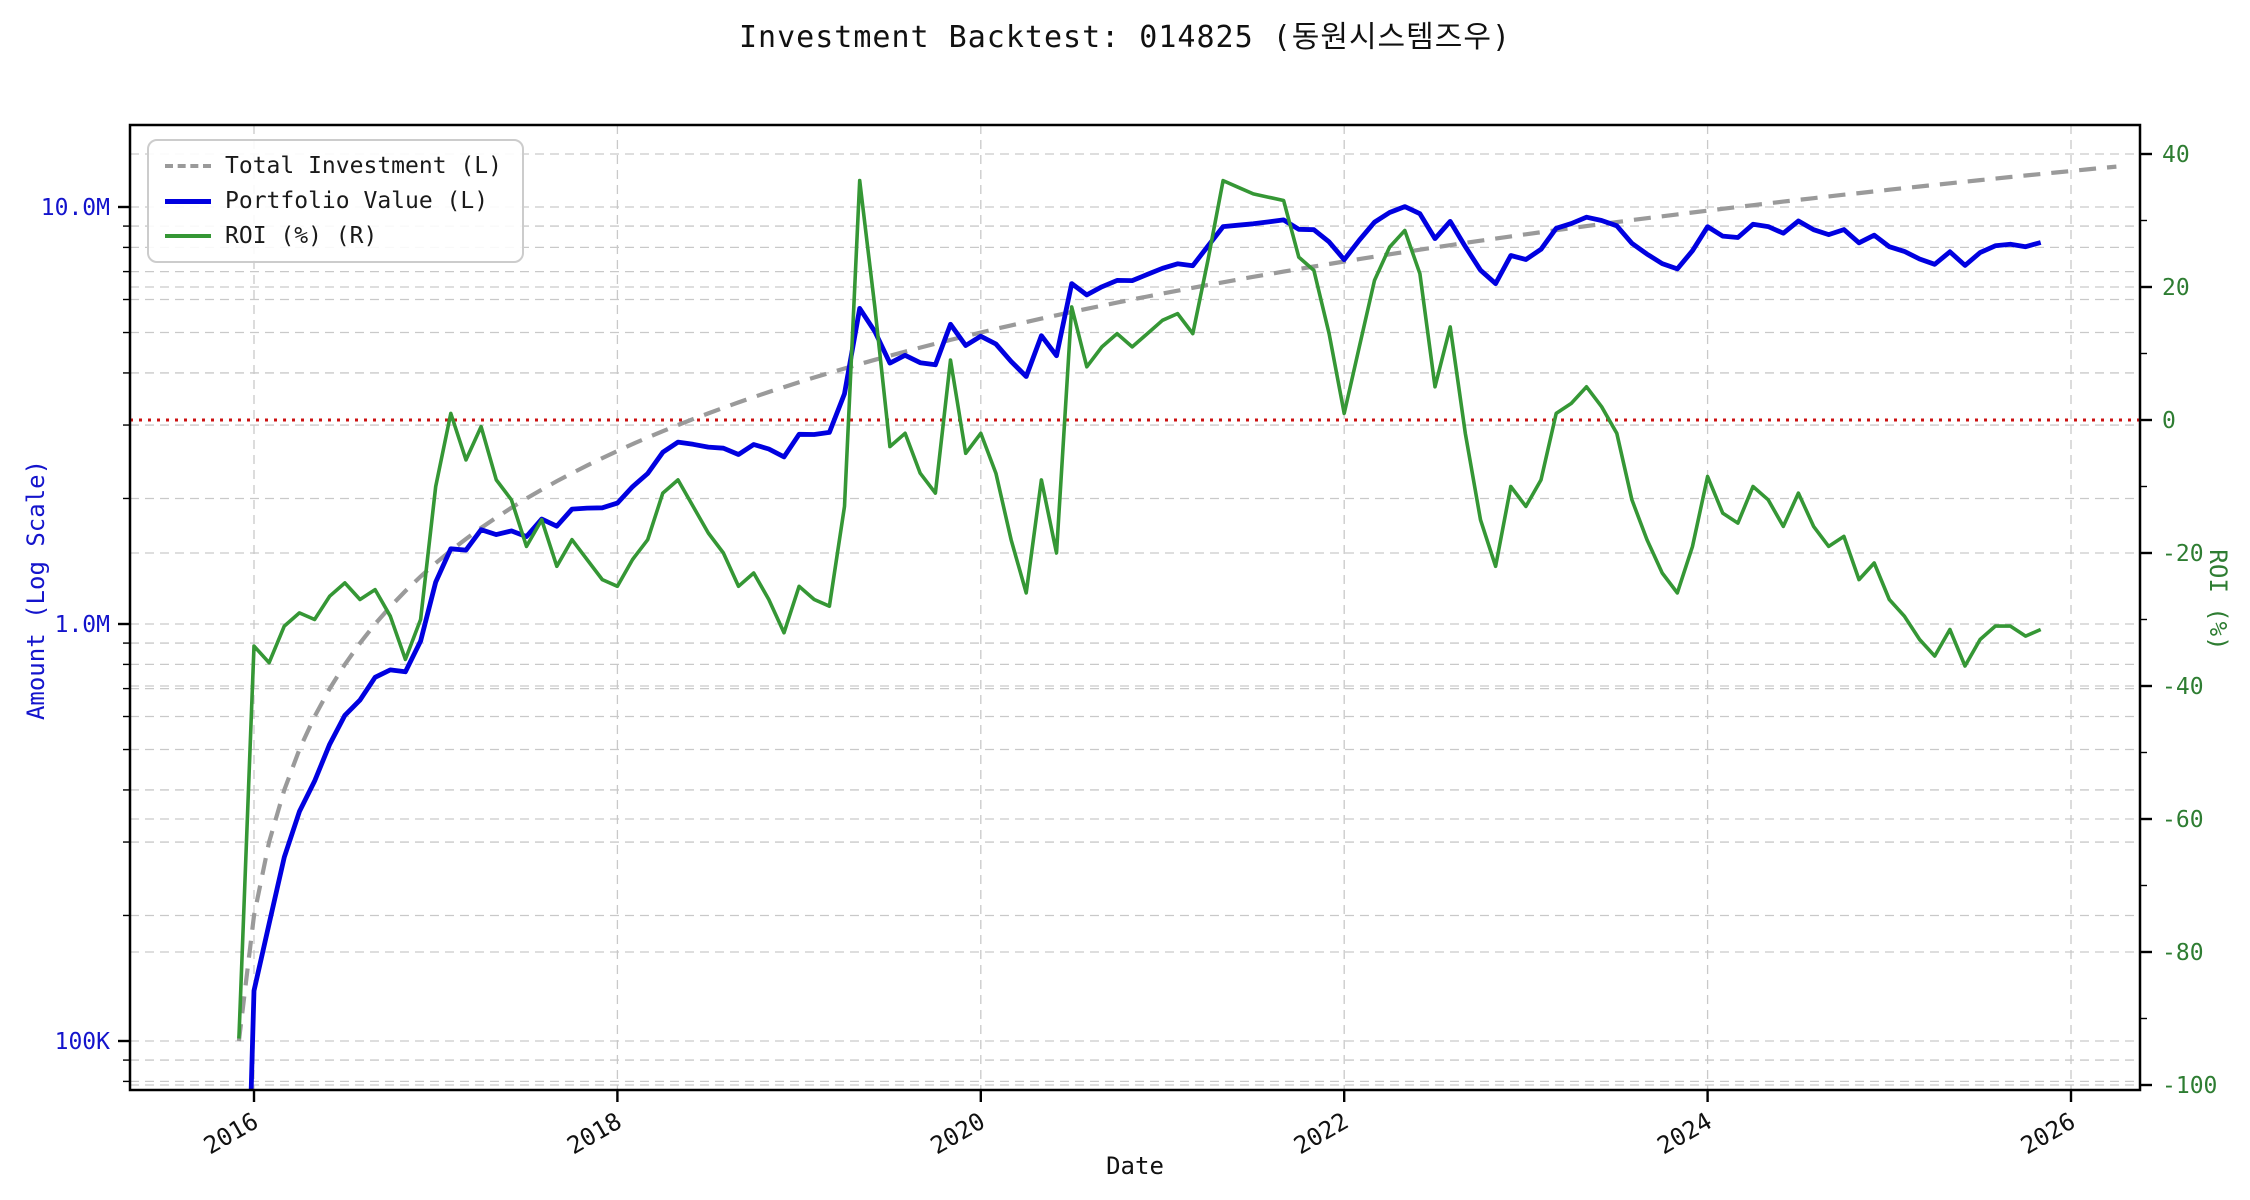  What do you see at coordinates (75, 208) in the screenshot?
I see `left-axis-tick-label: 10.0M` at bounding box center [75, 208].